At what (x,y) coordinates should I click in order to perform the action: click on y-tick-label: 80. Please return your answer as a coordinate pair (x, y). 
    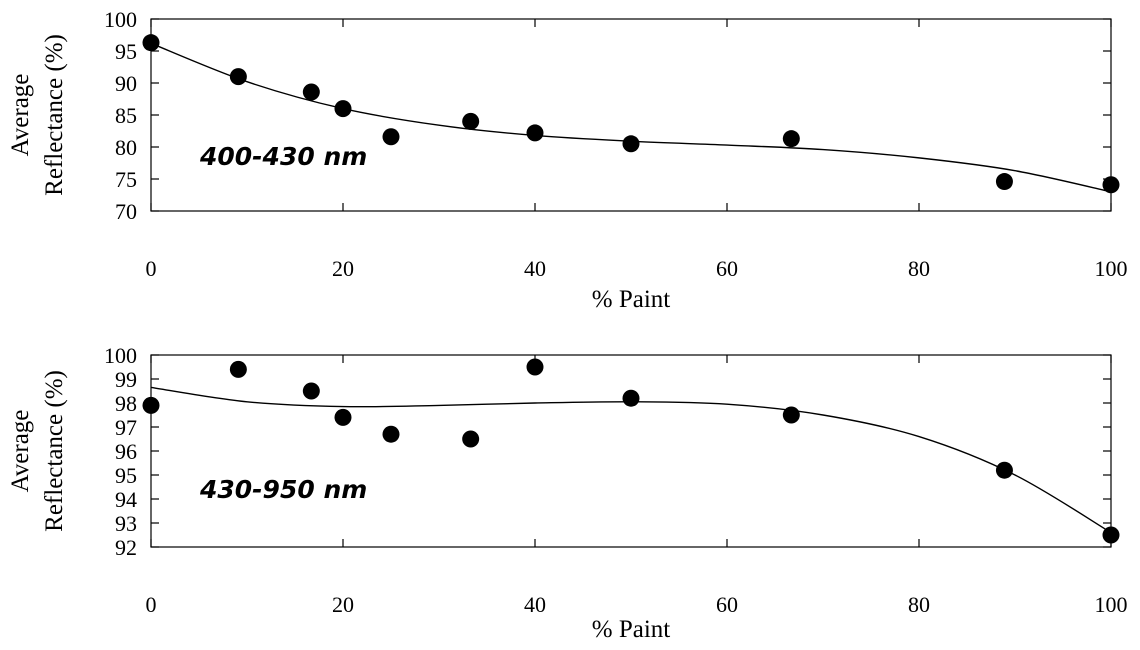
    Looking at the image, I should click on (126, 147).